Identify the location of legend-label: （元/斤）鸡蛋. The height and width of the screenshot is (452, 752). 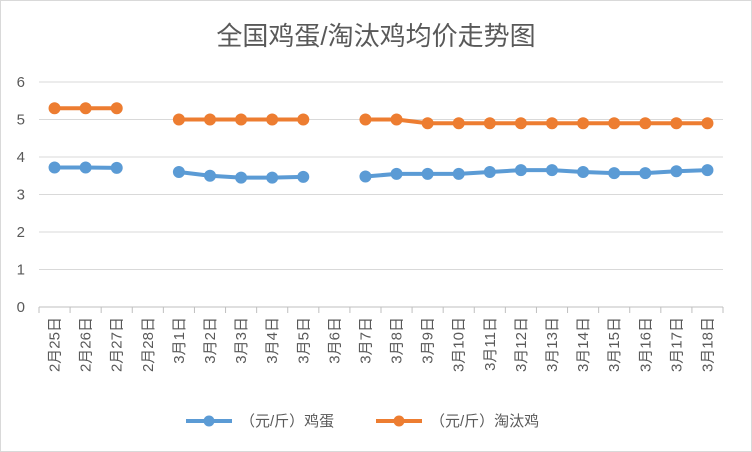
(287, 421).